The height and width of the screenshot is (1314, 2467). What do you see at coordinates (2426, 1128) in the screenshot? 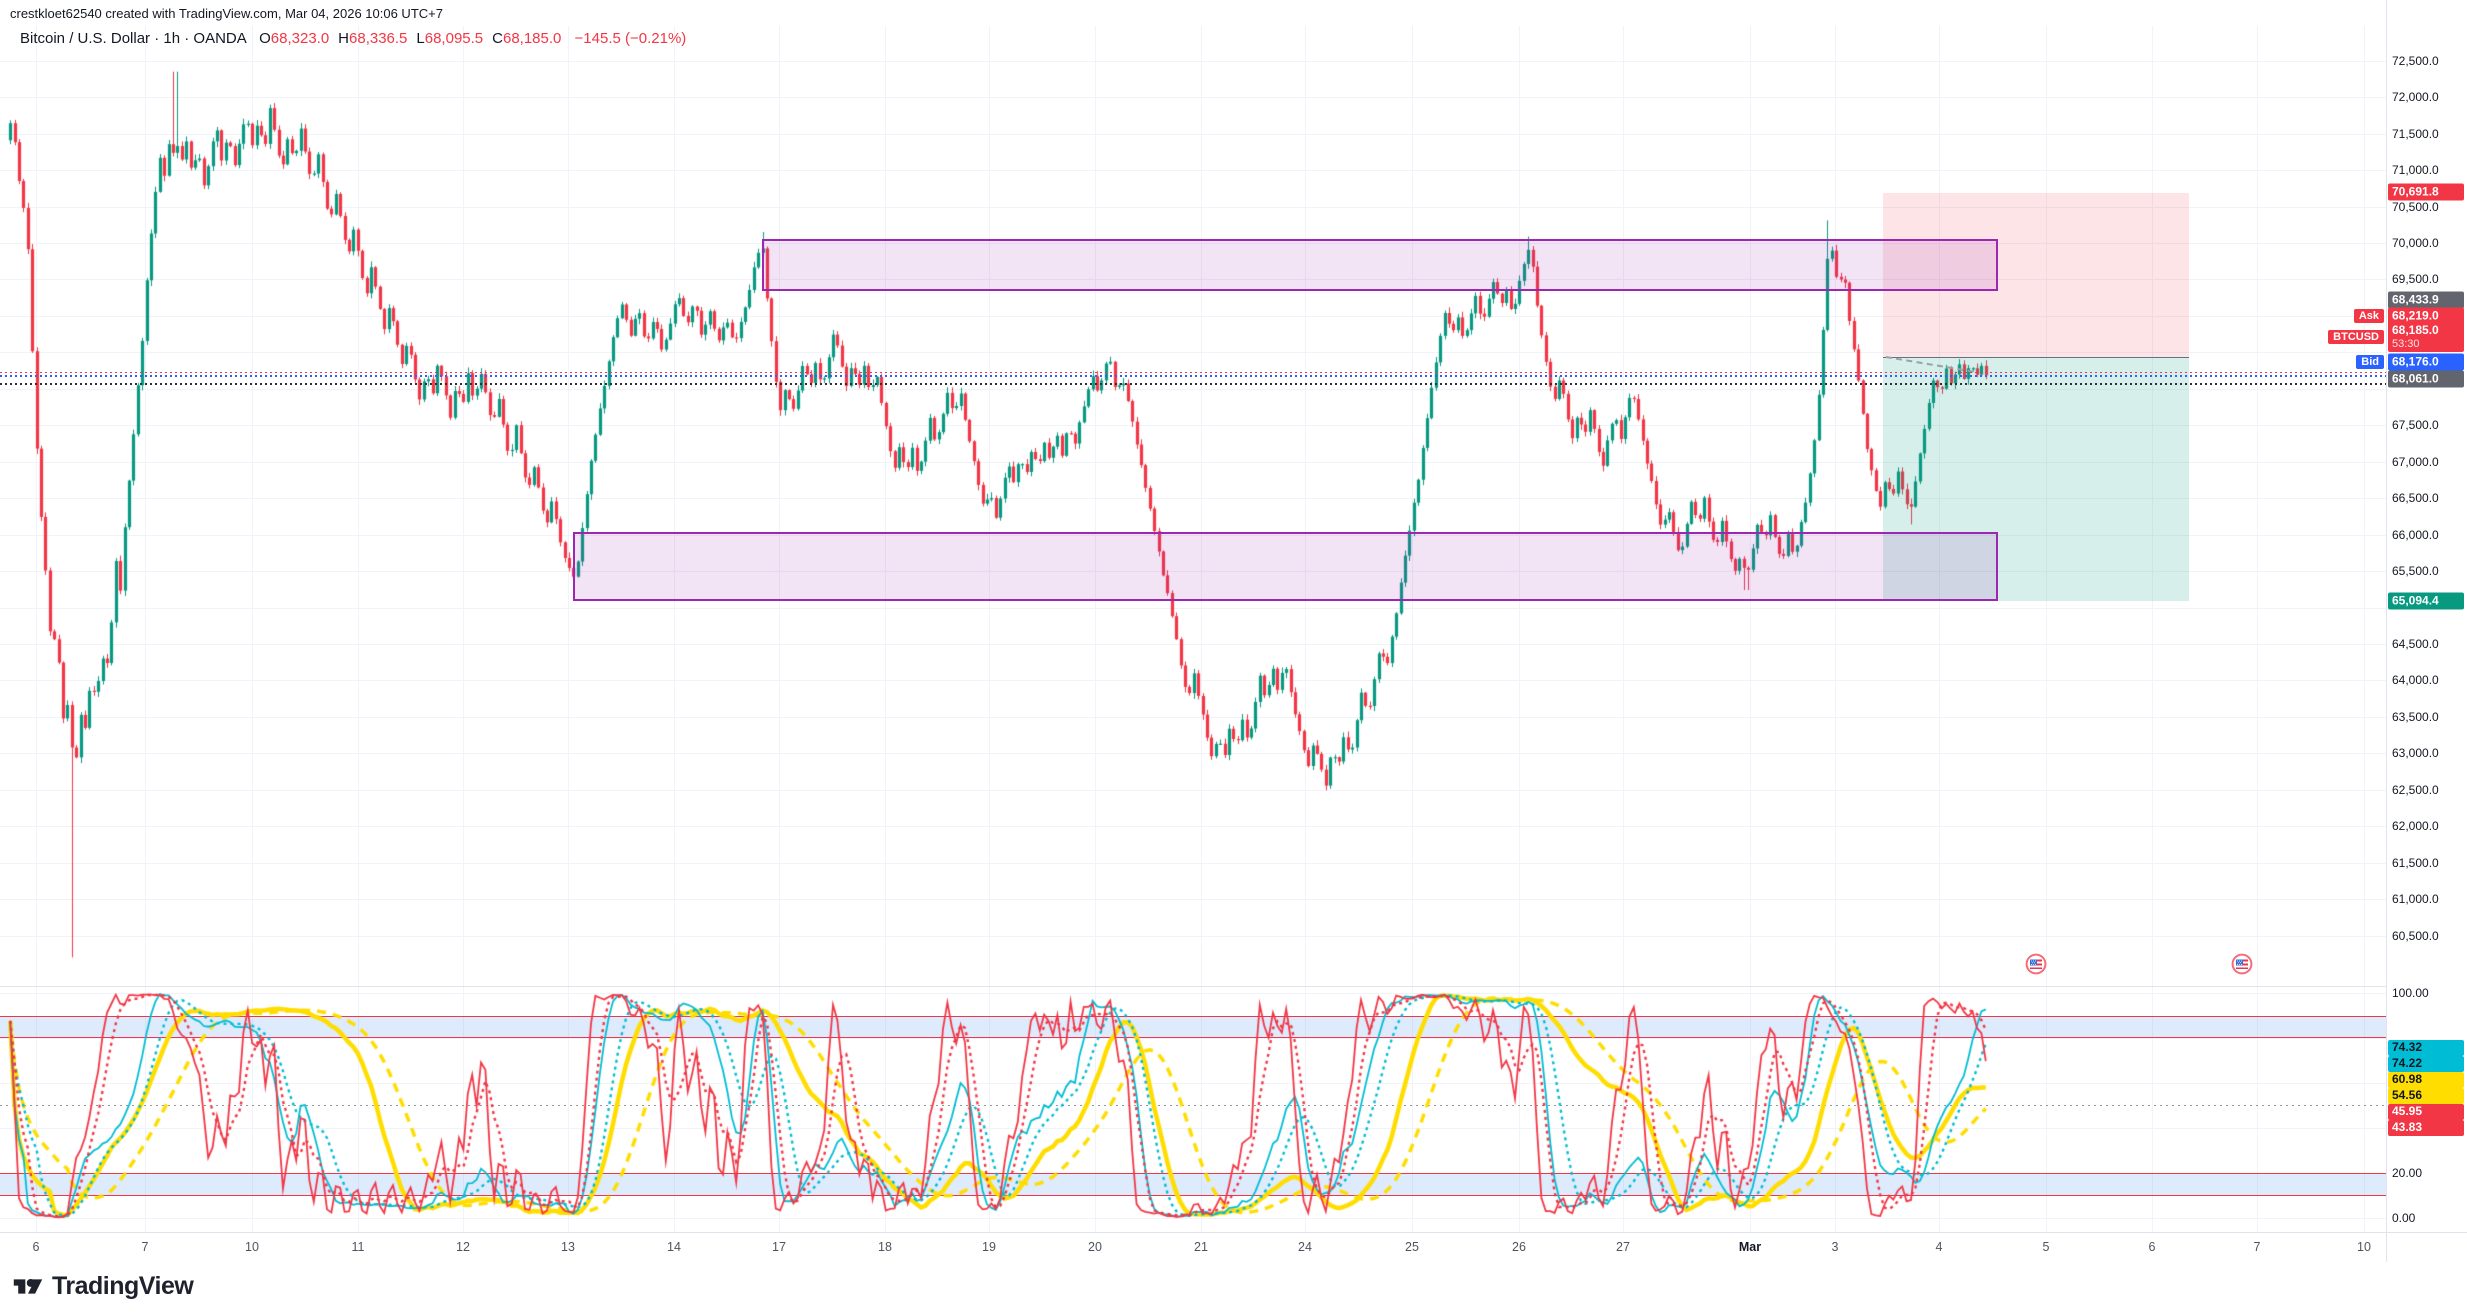
I see `oscillator-value-label: 43.83` at bounding box center [2426, 1128].